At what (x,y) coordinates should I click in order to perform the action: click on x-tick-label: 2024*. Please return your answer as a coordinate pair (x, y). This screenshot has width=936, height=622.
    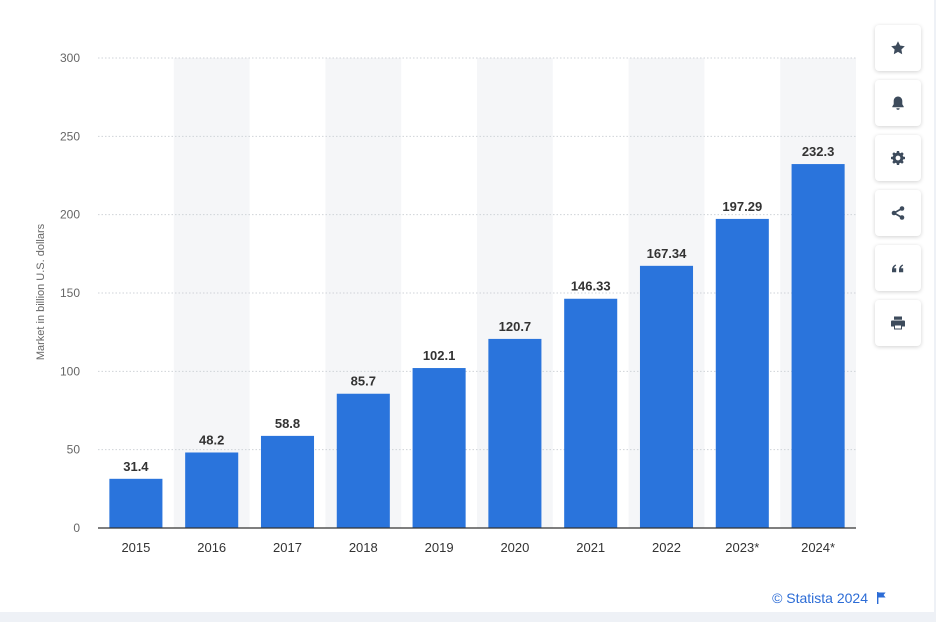
    Looking at the image, I should click on (818, 547).